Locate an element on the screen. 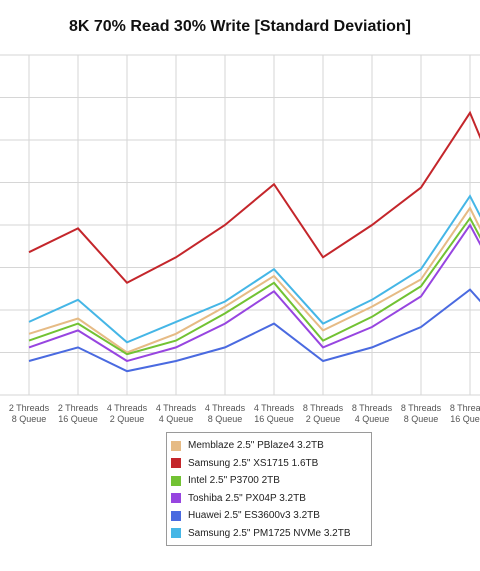 This screenshot has height=571, width=480. legend-label: Toshiba 2.5" PX04P 3.2TB is located at coordinates (247, 498).